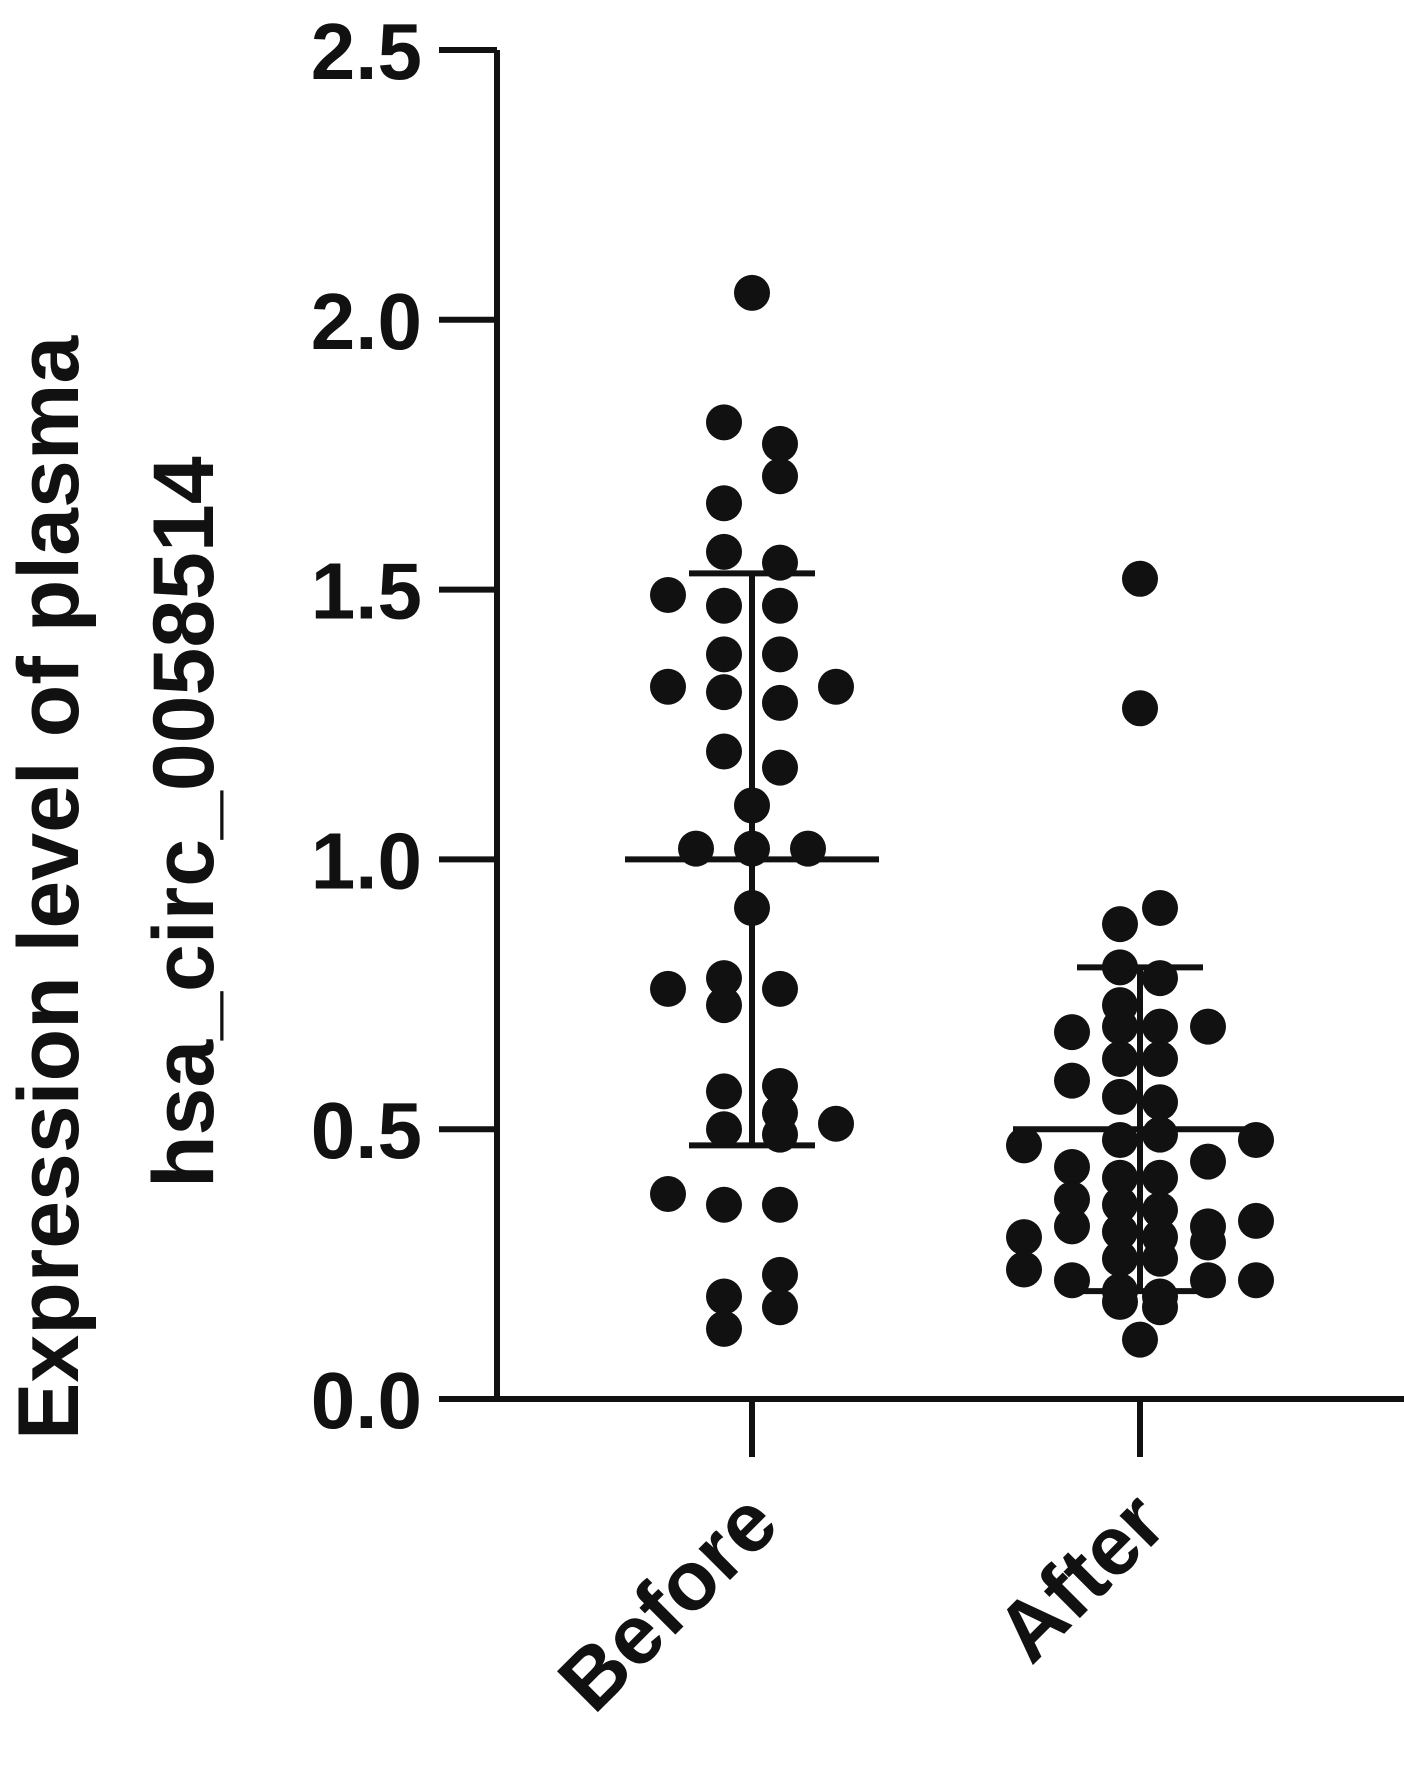  I want to click on category-label-before: Before, so click(667, 1601).